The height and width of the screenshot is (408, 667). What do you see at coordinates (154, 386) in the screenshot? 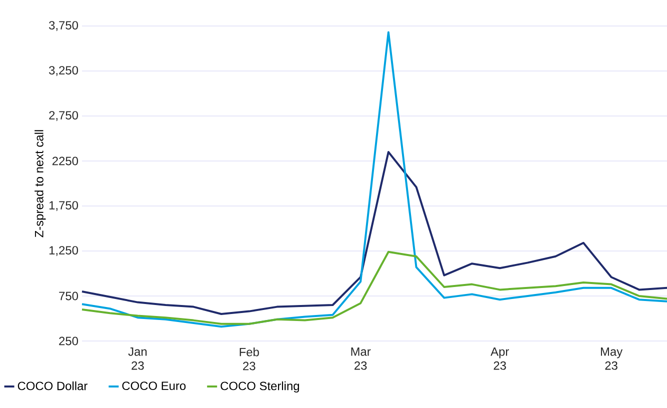
I see `legend-label: COCO Euro` at bounding box center [154, 386].